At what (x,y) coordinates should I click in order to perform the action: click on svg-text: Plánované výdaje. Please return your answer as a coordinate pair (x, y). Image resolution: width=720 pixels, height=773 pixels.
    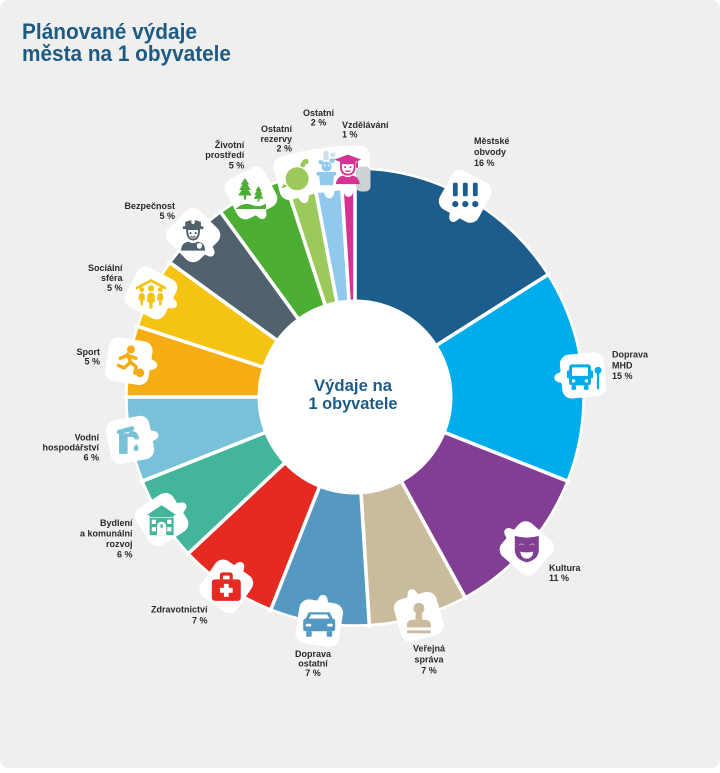
    Looking at the image, I should click on (109, 31).